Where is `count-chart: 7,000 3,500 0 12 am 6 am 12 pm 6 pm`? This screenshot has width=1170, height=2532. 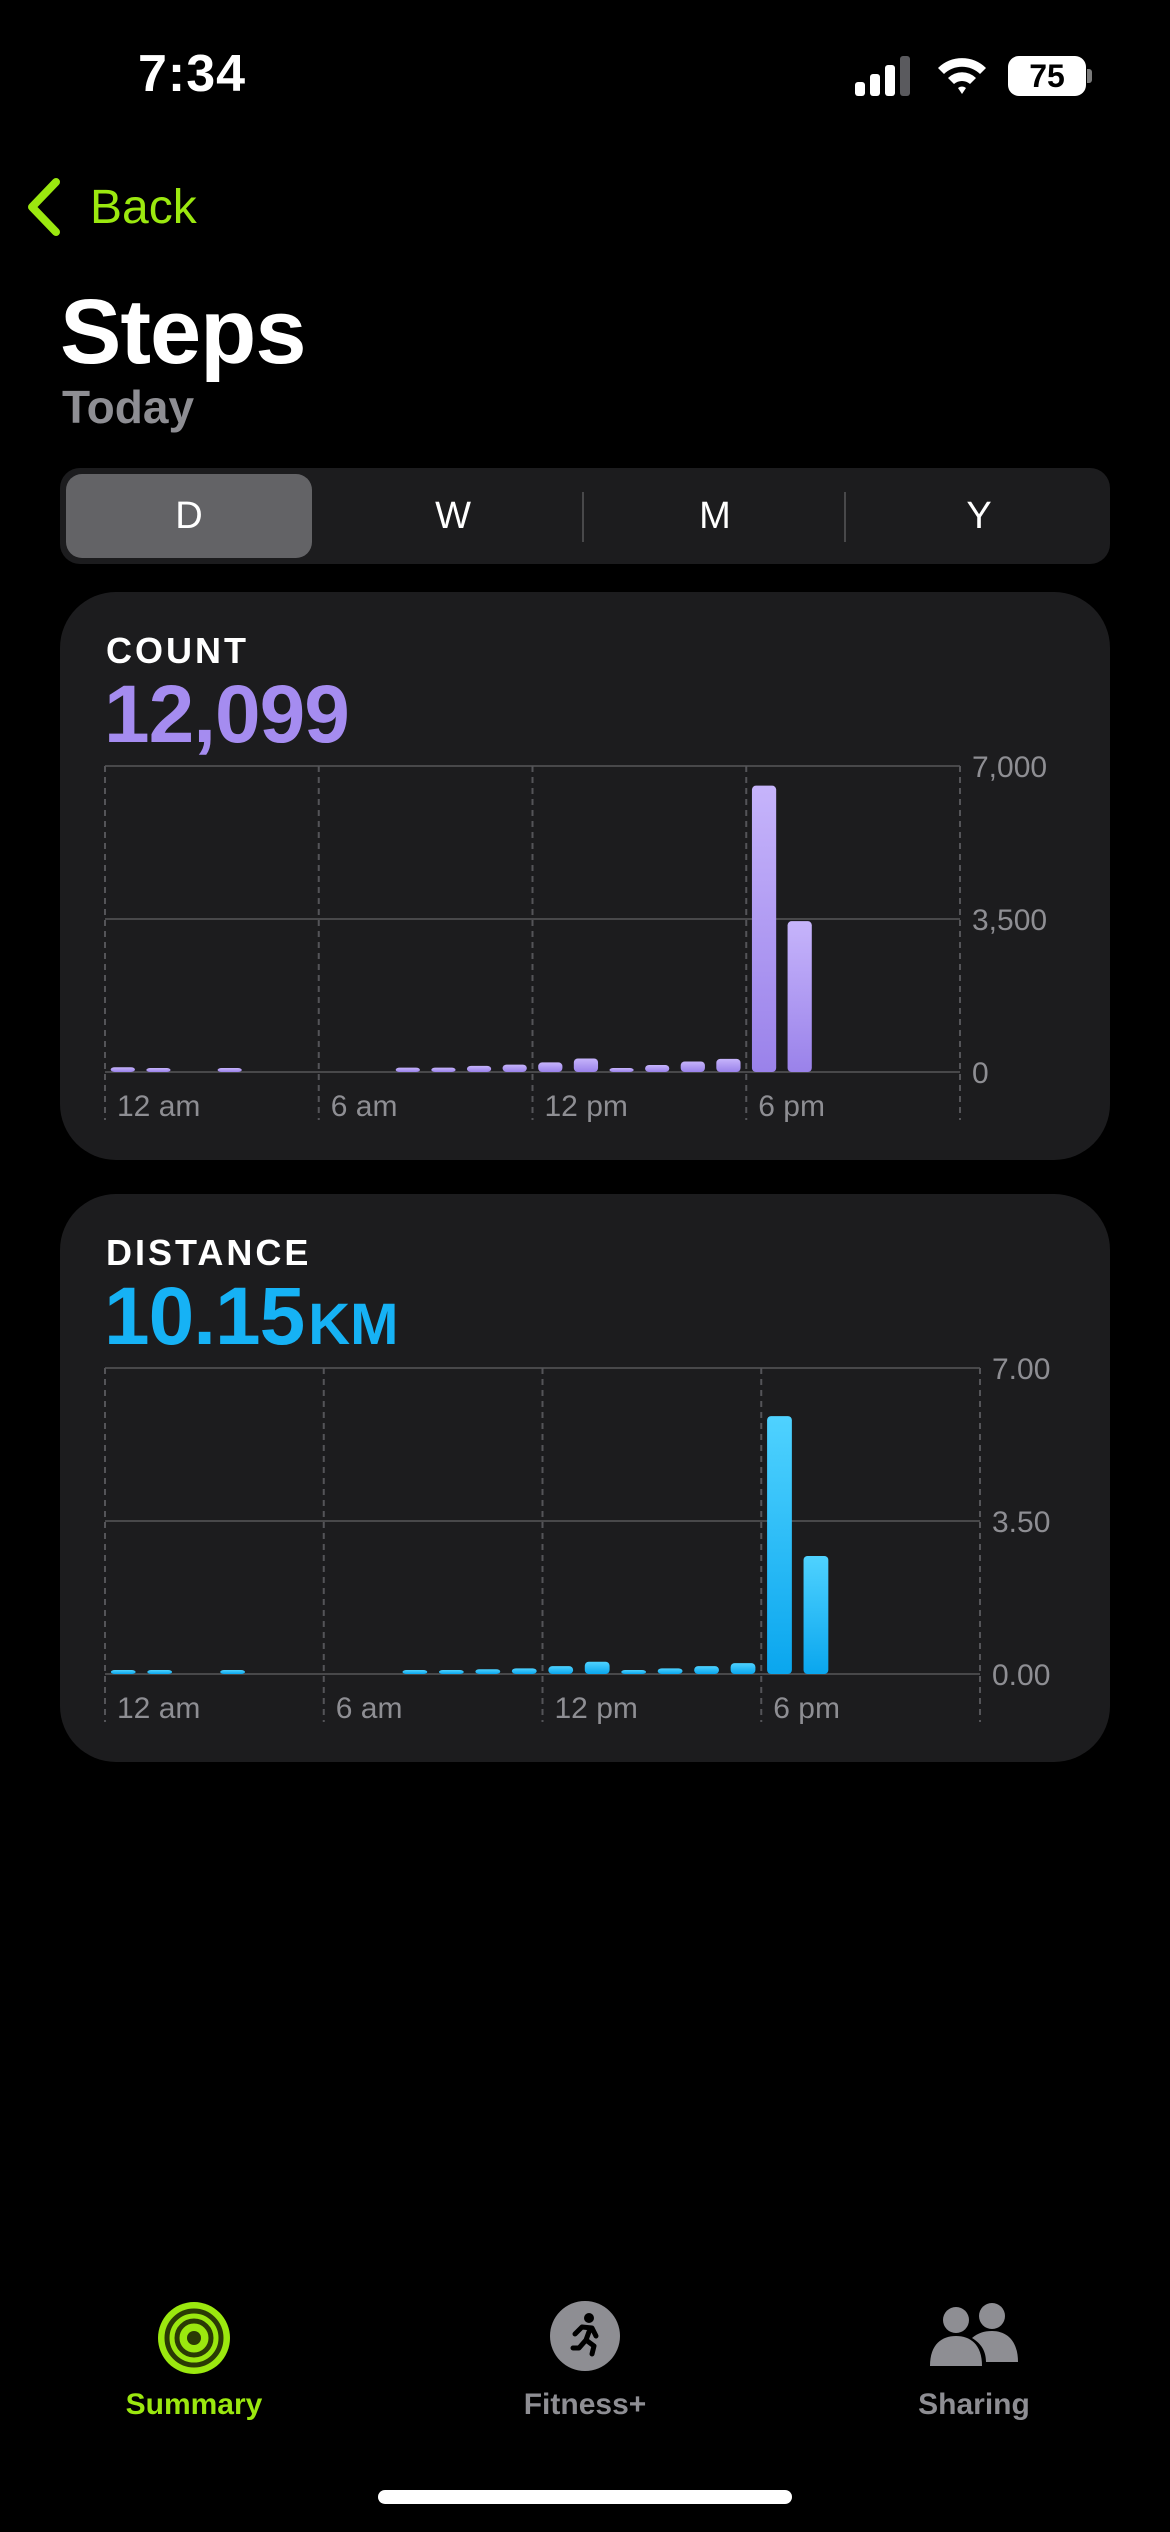 count-chart: 7,000 3,500 0 12 am 6 am 12 pm 6 pm is located at coordinates (575, 937).